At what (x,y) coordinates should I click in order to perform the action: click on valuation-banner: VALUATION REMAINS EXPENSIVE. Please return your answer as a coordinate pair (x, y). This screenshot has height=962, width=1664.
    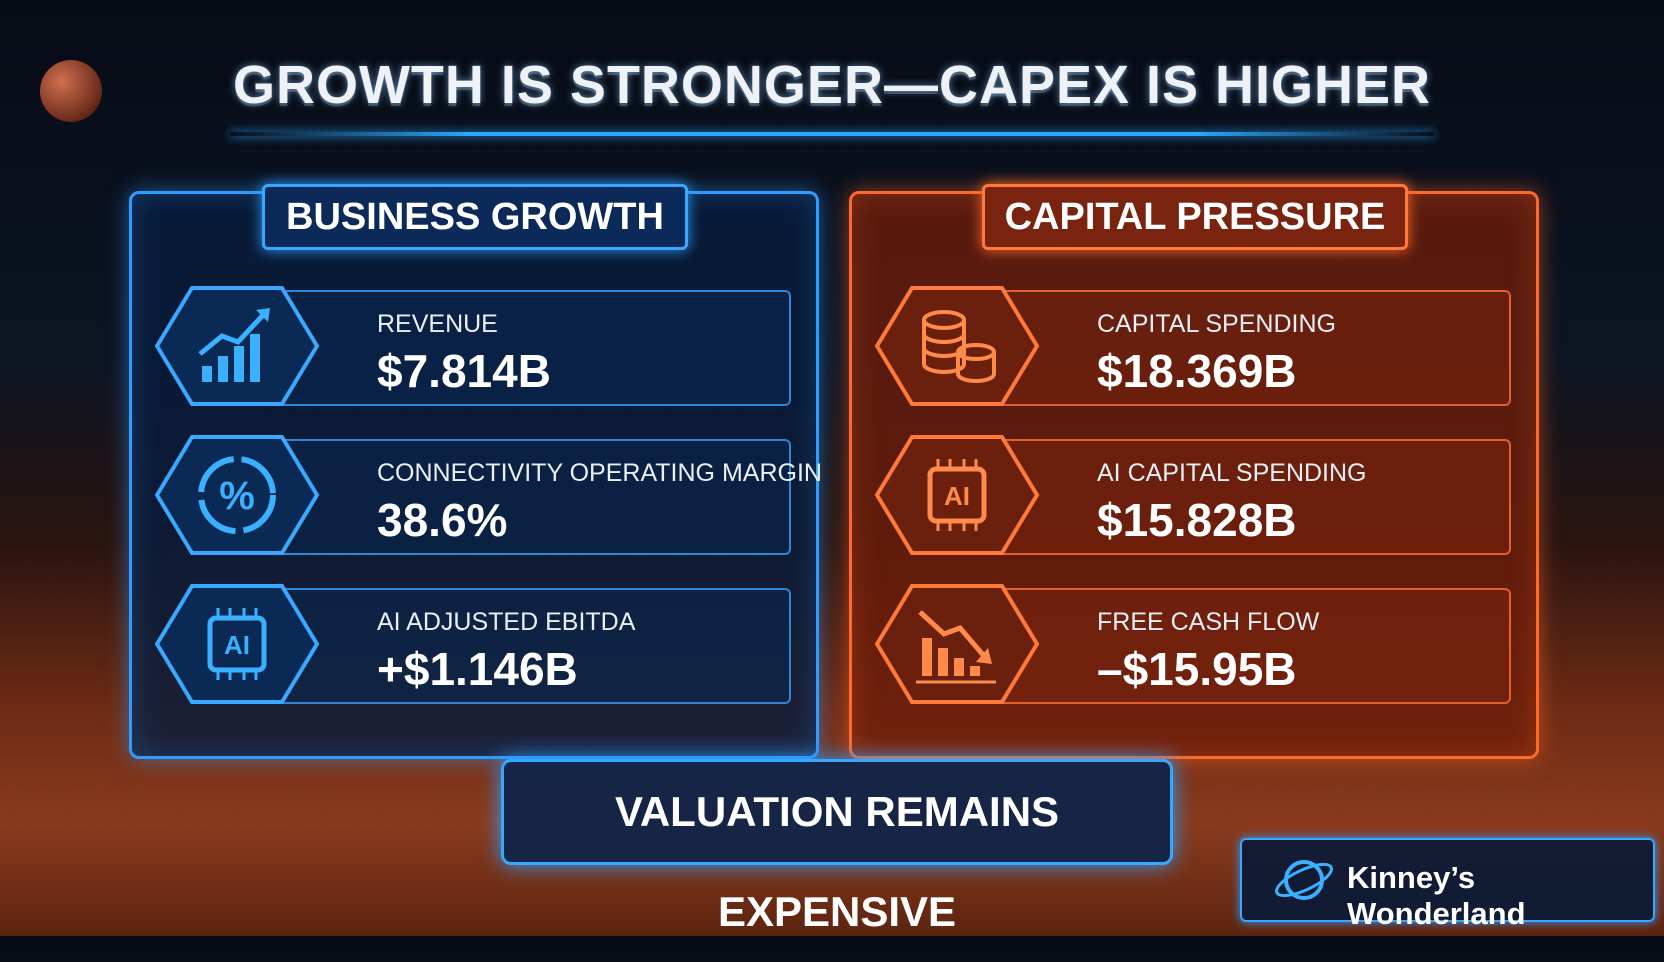
    Looking at the image, I should click on (837, 847).